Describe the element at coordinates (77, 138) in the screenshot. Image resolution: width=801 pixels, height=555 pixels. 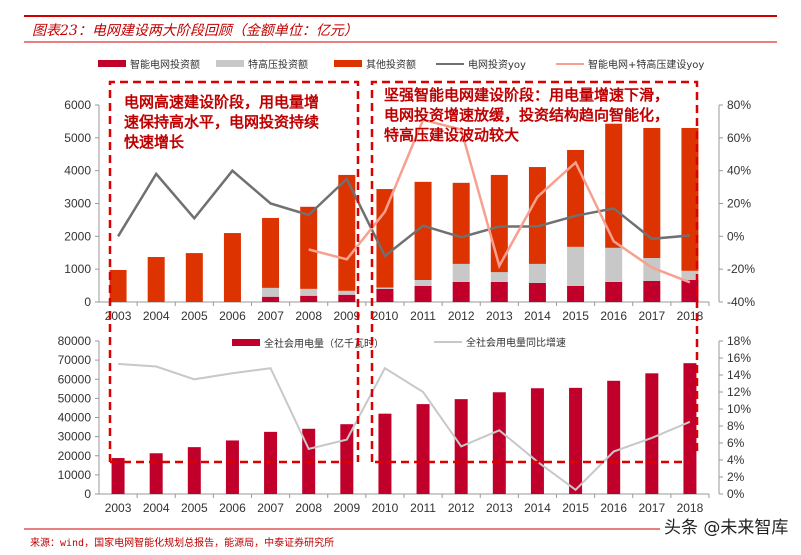
I see `left-tick-label: 5000` at that location.